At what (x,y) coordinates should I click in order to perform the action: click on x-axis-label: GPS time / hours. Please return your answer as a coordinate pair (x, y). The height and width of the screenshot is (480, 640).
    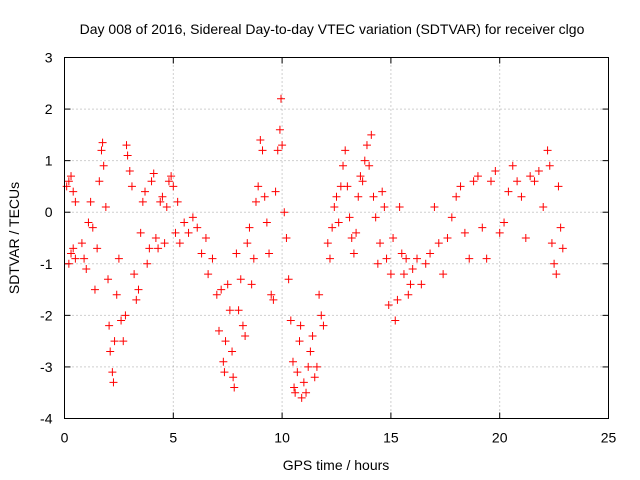
    Looking at the image, I should click on (336, 465).